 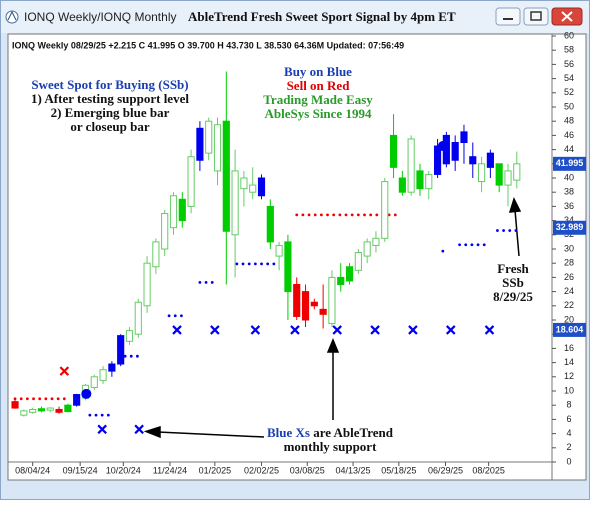 I want to click on y-tick-label: 30, so click(x=569, y=248).